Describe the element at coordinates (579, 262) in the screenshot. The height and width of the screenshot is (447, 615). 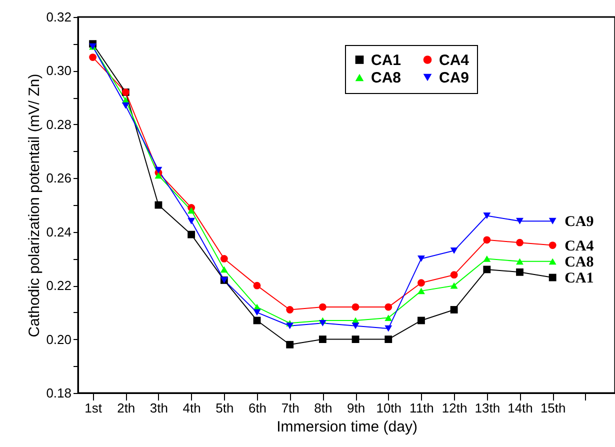
I see `text: CA8` at that location.